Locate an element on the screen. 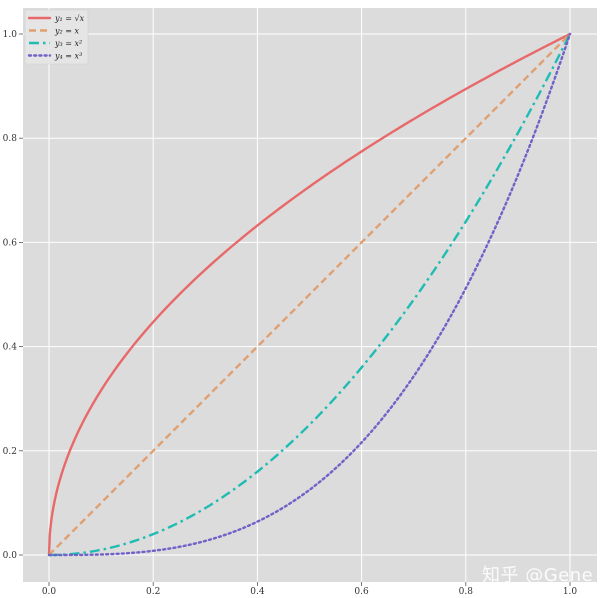 Image resolution: width=600 pixels, height=598 pixels. watermark: 知乎 @Gene is located at coordinates (538, 575).